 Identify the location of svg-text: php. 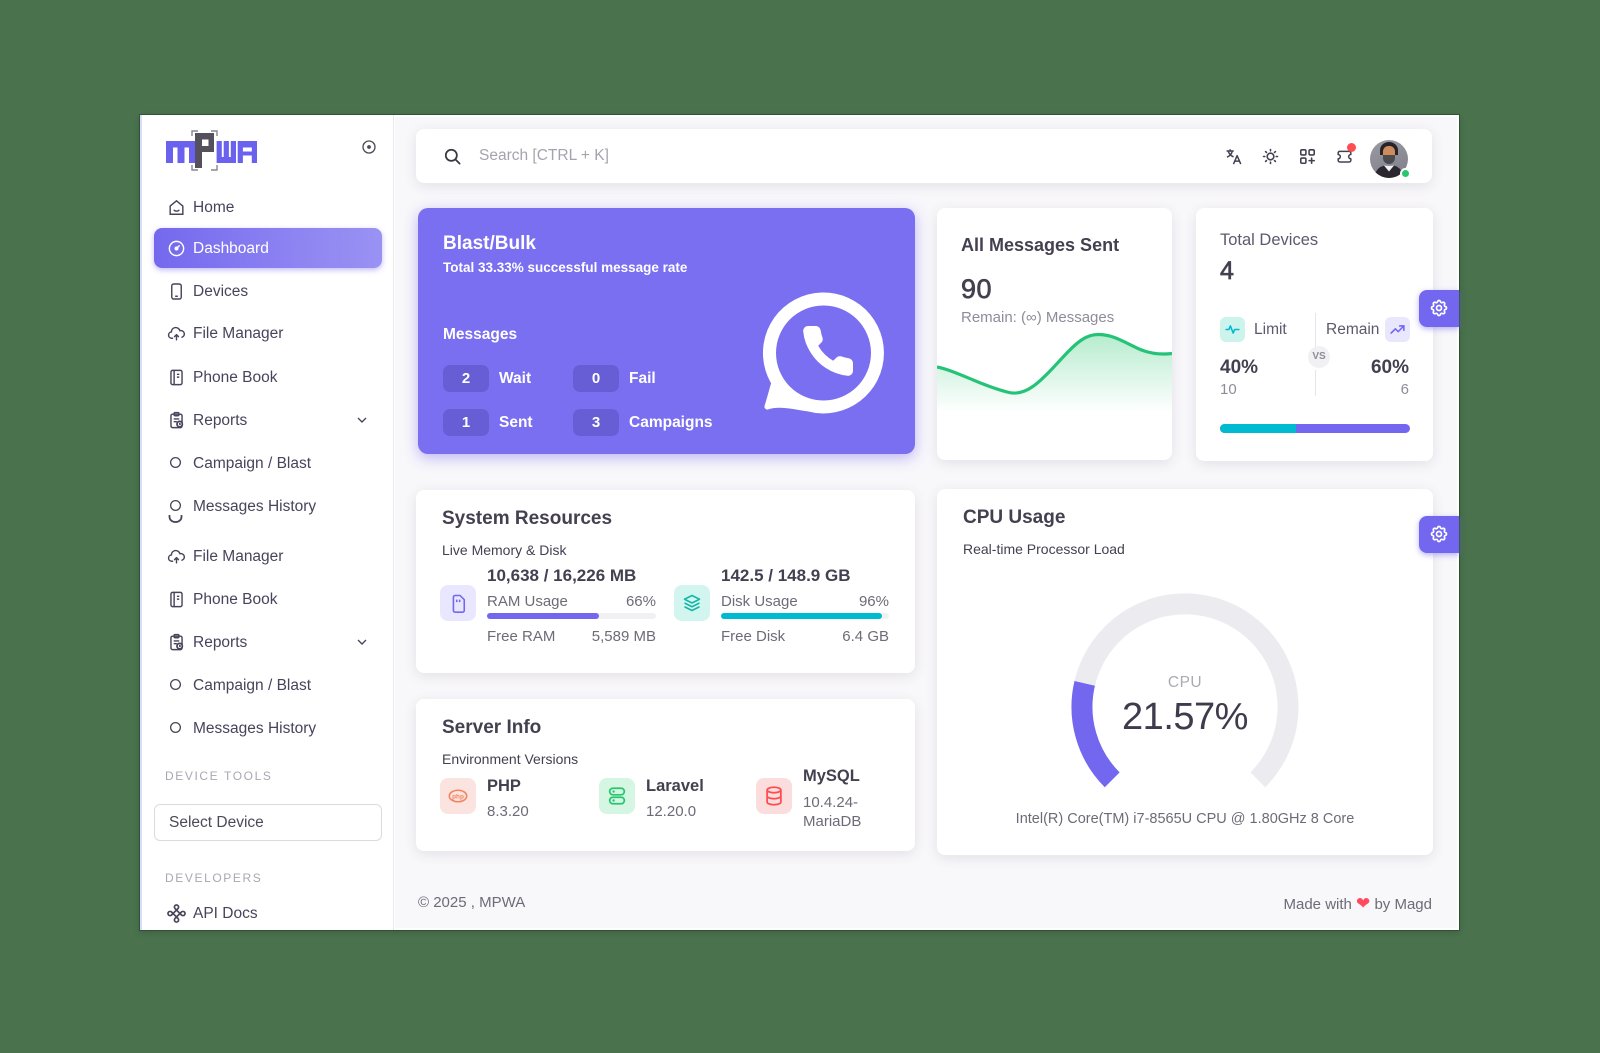
(458, 796).